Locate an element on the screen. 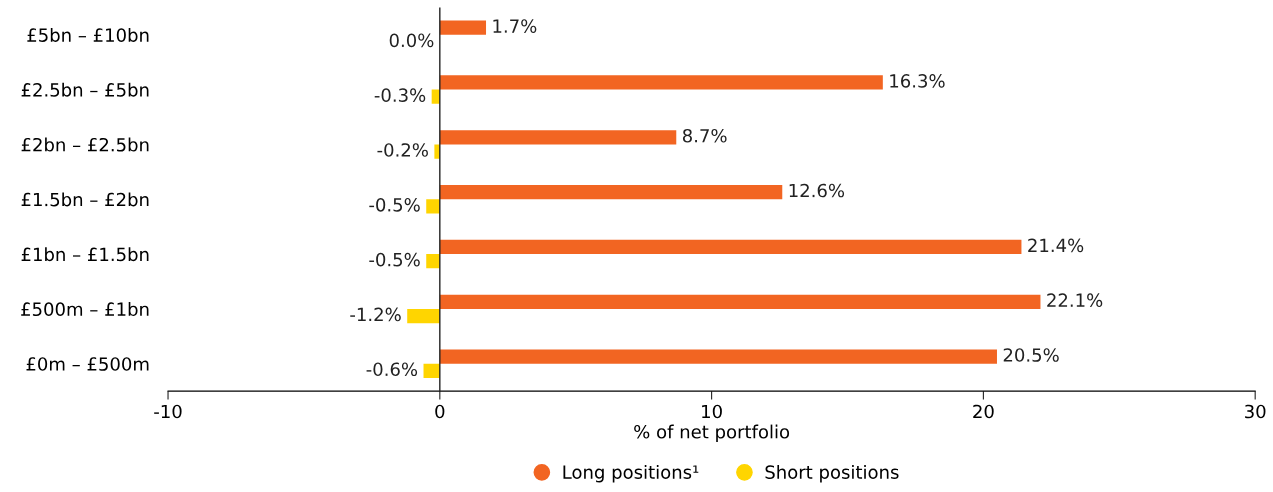 Image resolution: width=1273 pixels, height=492 pixels. y-tick-label: £2bn – £2.5bn is located at coordinates (85, 144).